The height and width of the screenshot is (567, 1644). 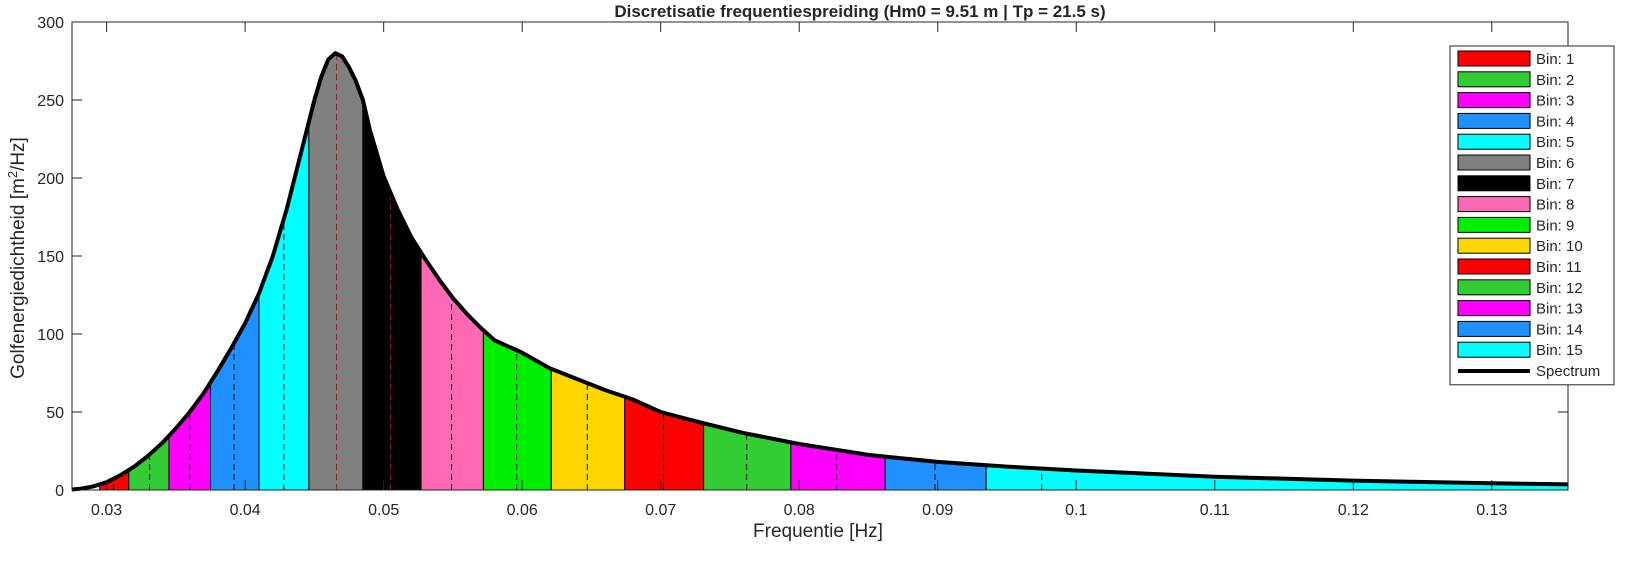 I want to click on x-tick-label: 0.07, so click(x=660, y=510).